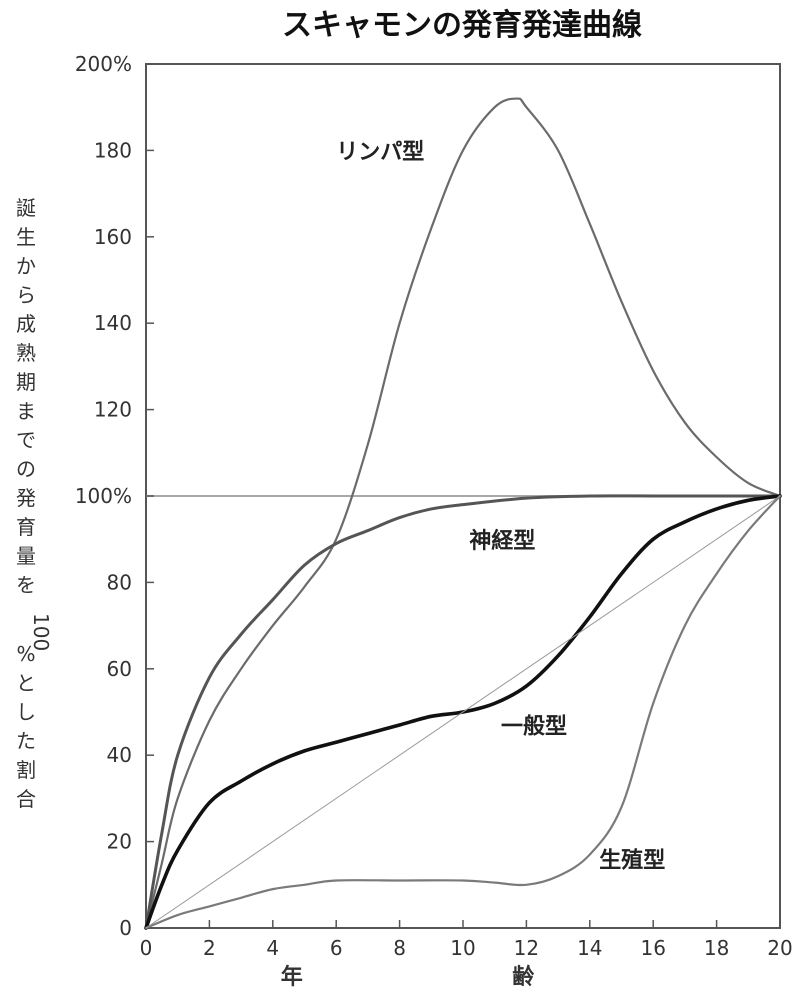  What do you see at coordinates (113, 237) in the screenshot?
I see `y-tick-label: 160` at bounding box center [113, 237].